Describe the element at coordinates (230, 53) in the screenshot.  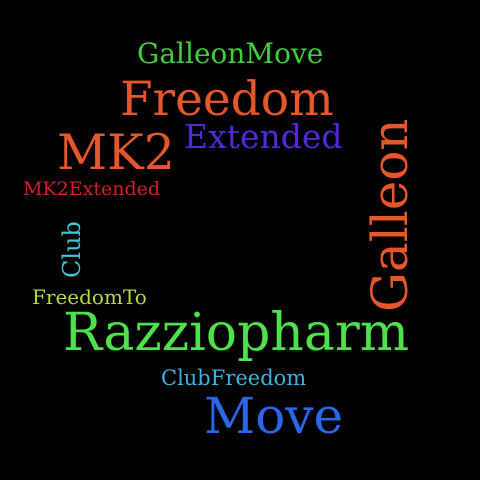
I see `word-galleonmove: GalleonMove` at that location.